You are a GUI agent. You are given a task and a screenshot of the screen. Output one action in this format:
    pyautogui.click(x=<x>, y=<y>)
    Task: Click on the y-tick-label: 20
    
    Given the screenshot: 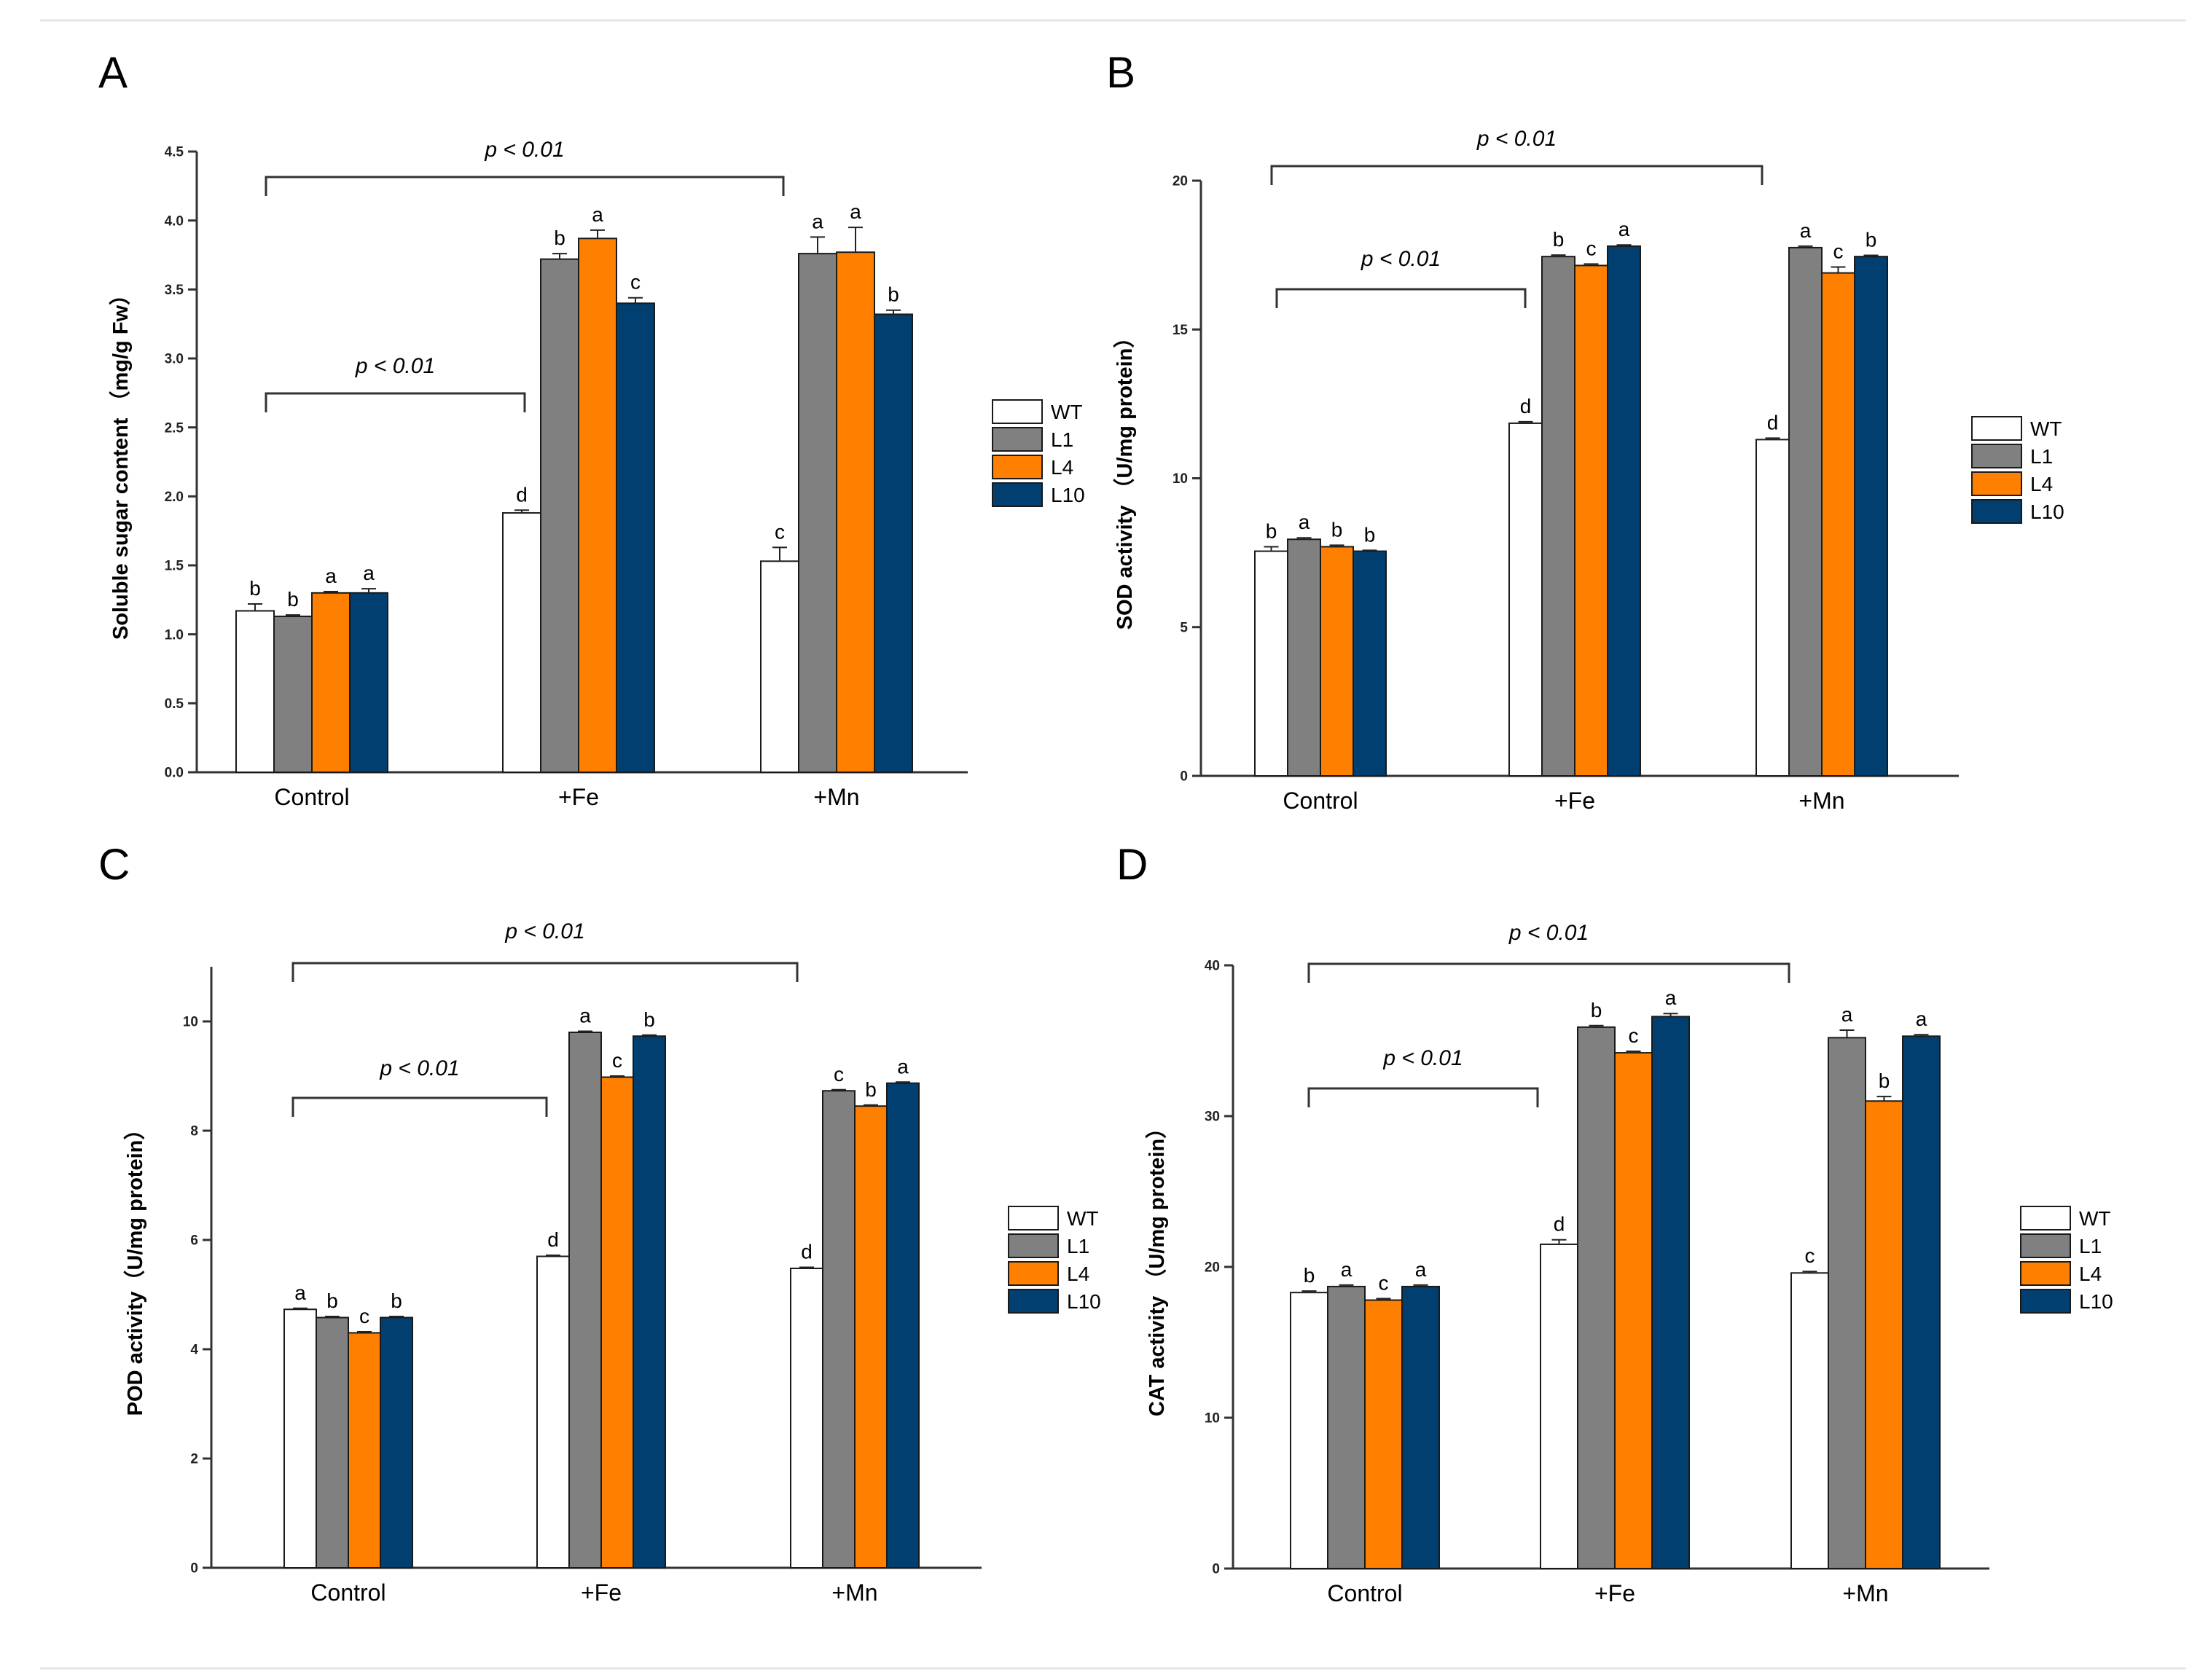 What is the action you would take?
    pyautogui.click(x=1212, y=1268)
    